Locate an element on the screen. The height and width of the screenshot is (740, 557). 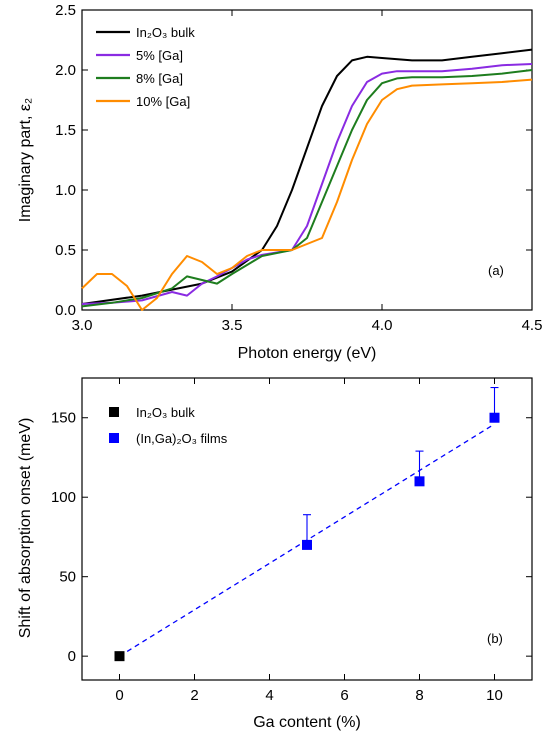
panel-a-ylabel: Imaginary part, ε₂ is located at coordinates (25, 160).